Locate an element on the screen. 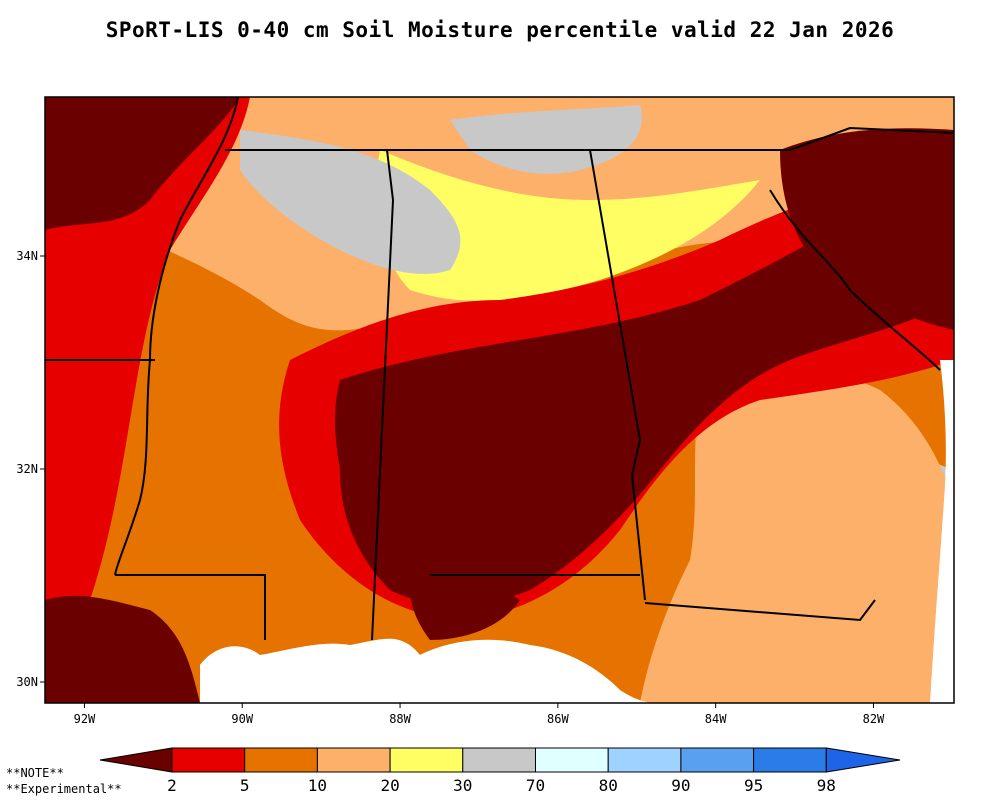  legend-colorbar: 2 5 10 20 30 70 80 90 95 98 is located at coordinates (500, 771).